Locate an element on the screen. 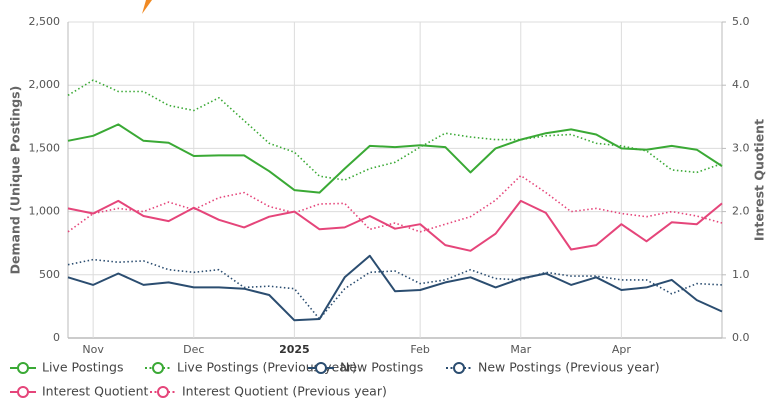 This screenshot has height=401, width=773. legend-label: New Postings is located at coordinates (381, 367).